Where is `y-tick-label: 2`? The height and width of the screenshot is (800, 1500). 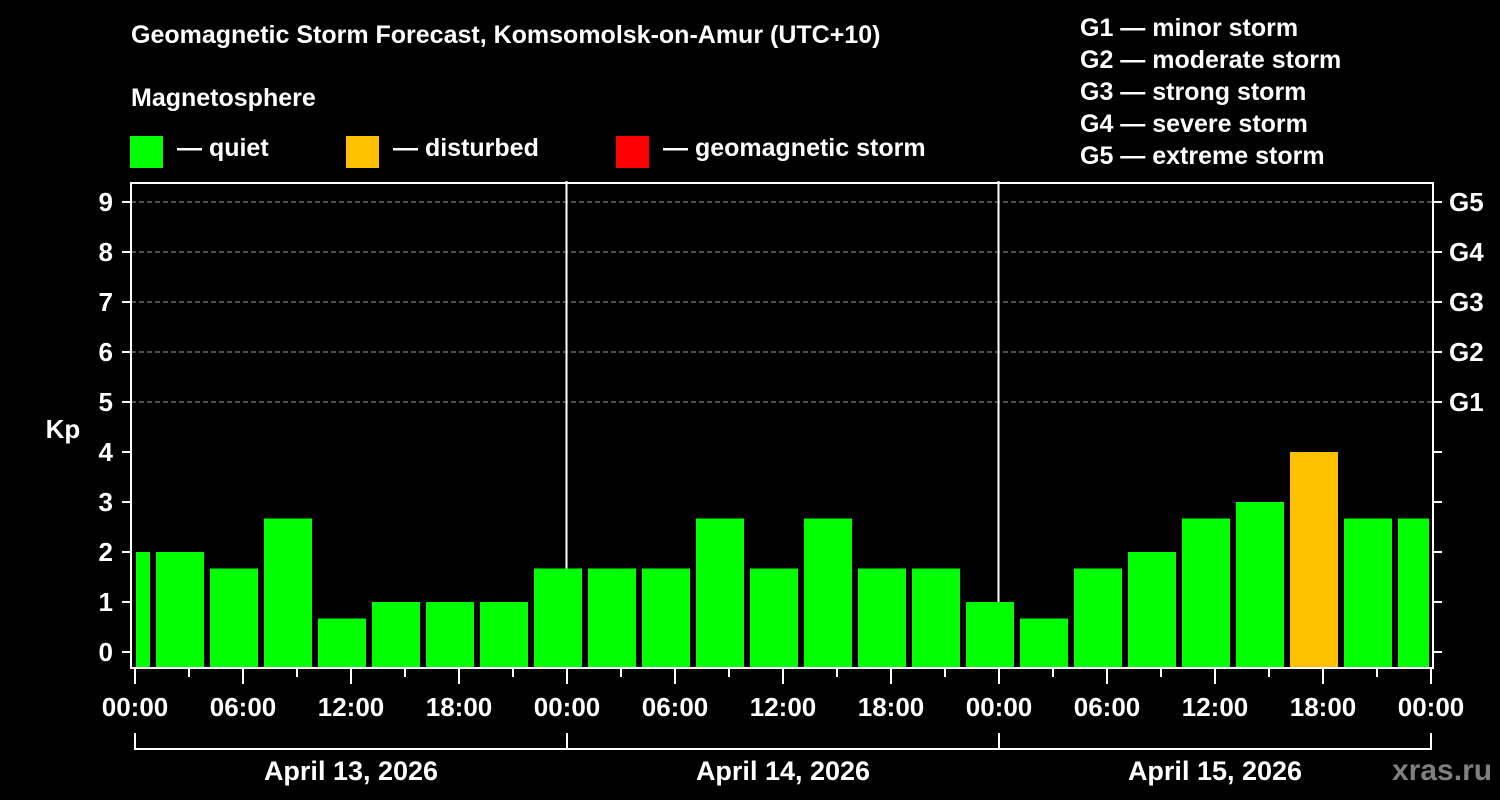
y-tick-label: 2 is located at coordinates (106, 552).